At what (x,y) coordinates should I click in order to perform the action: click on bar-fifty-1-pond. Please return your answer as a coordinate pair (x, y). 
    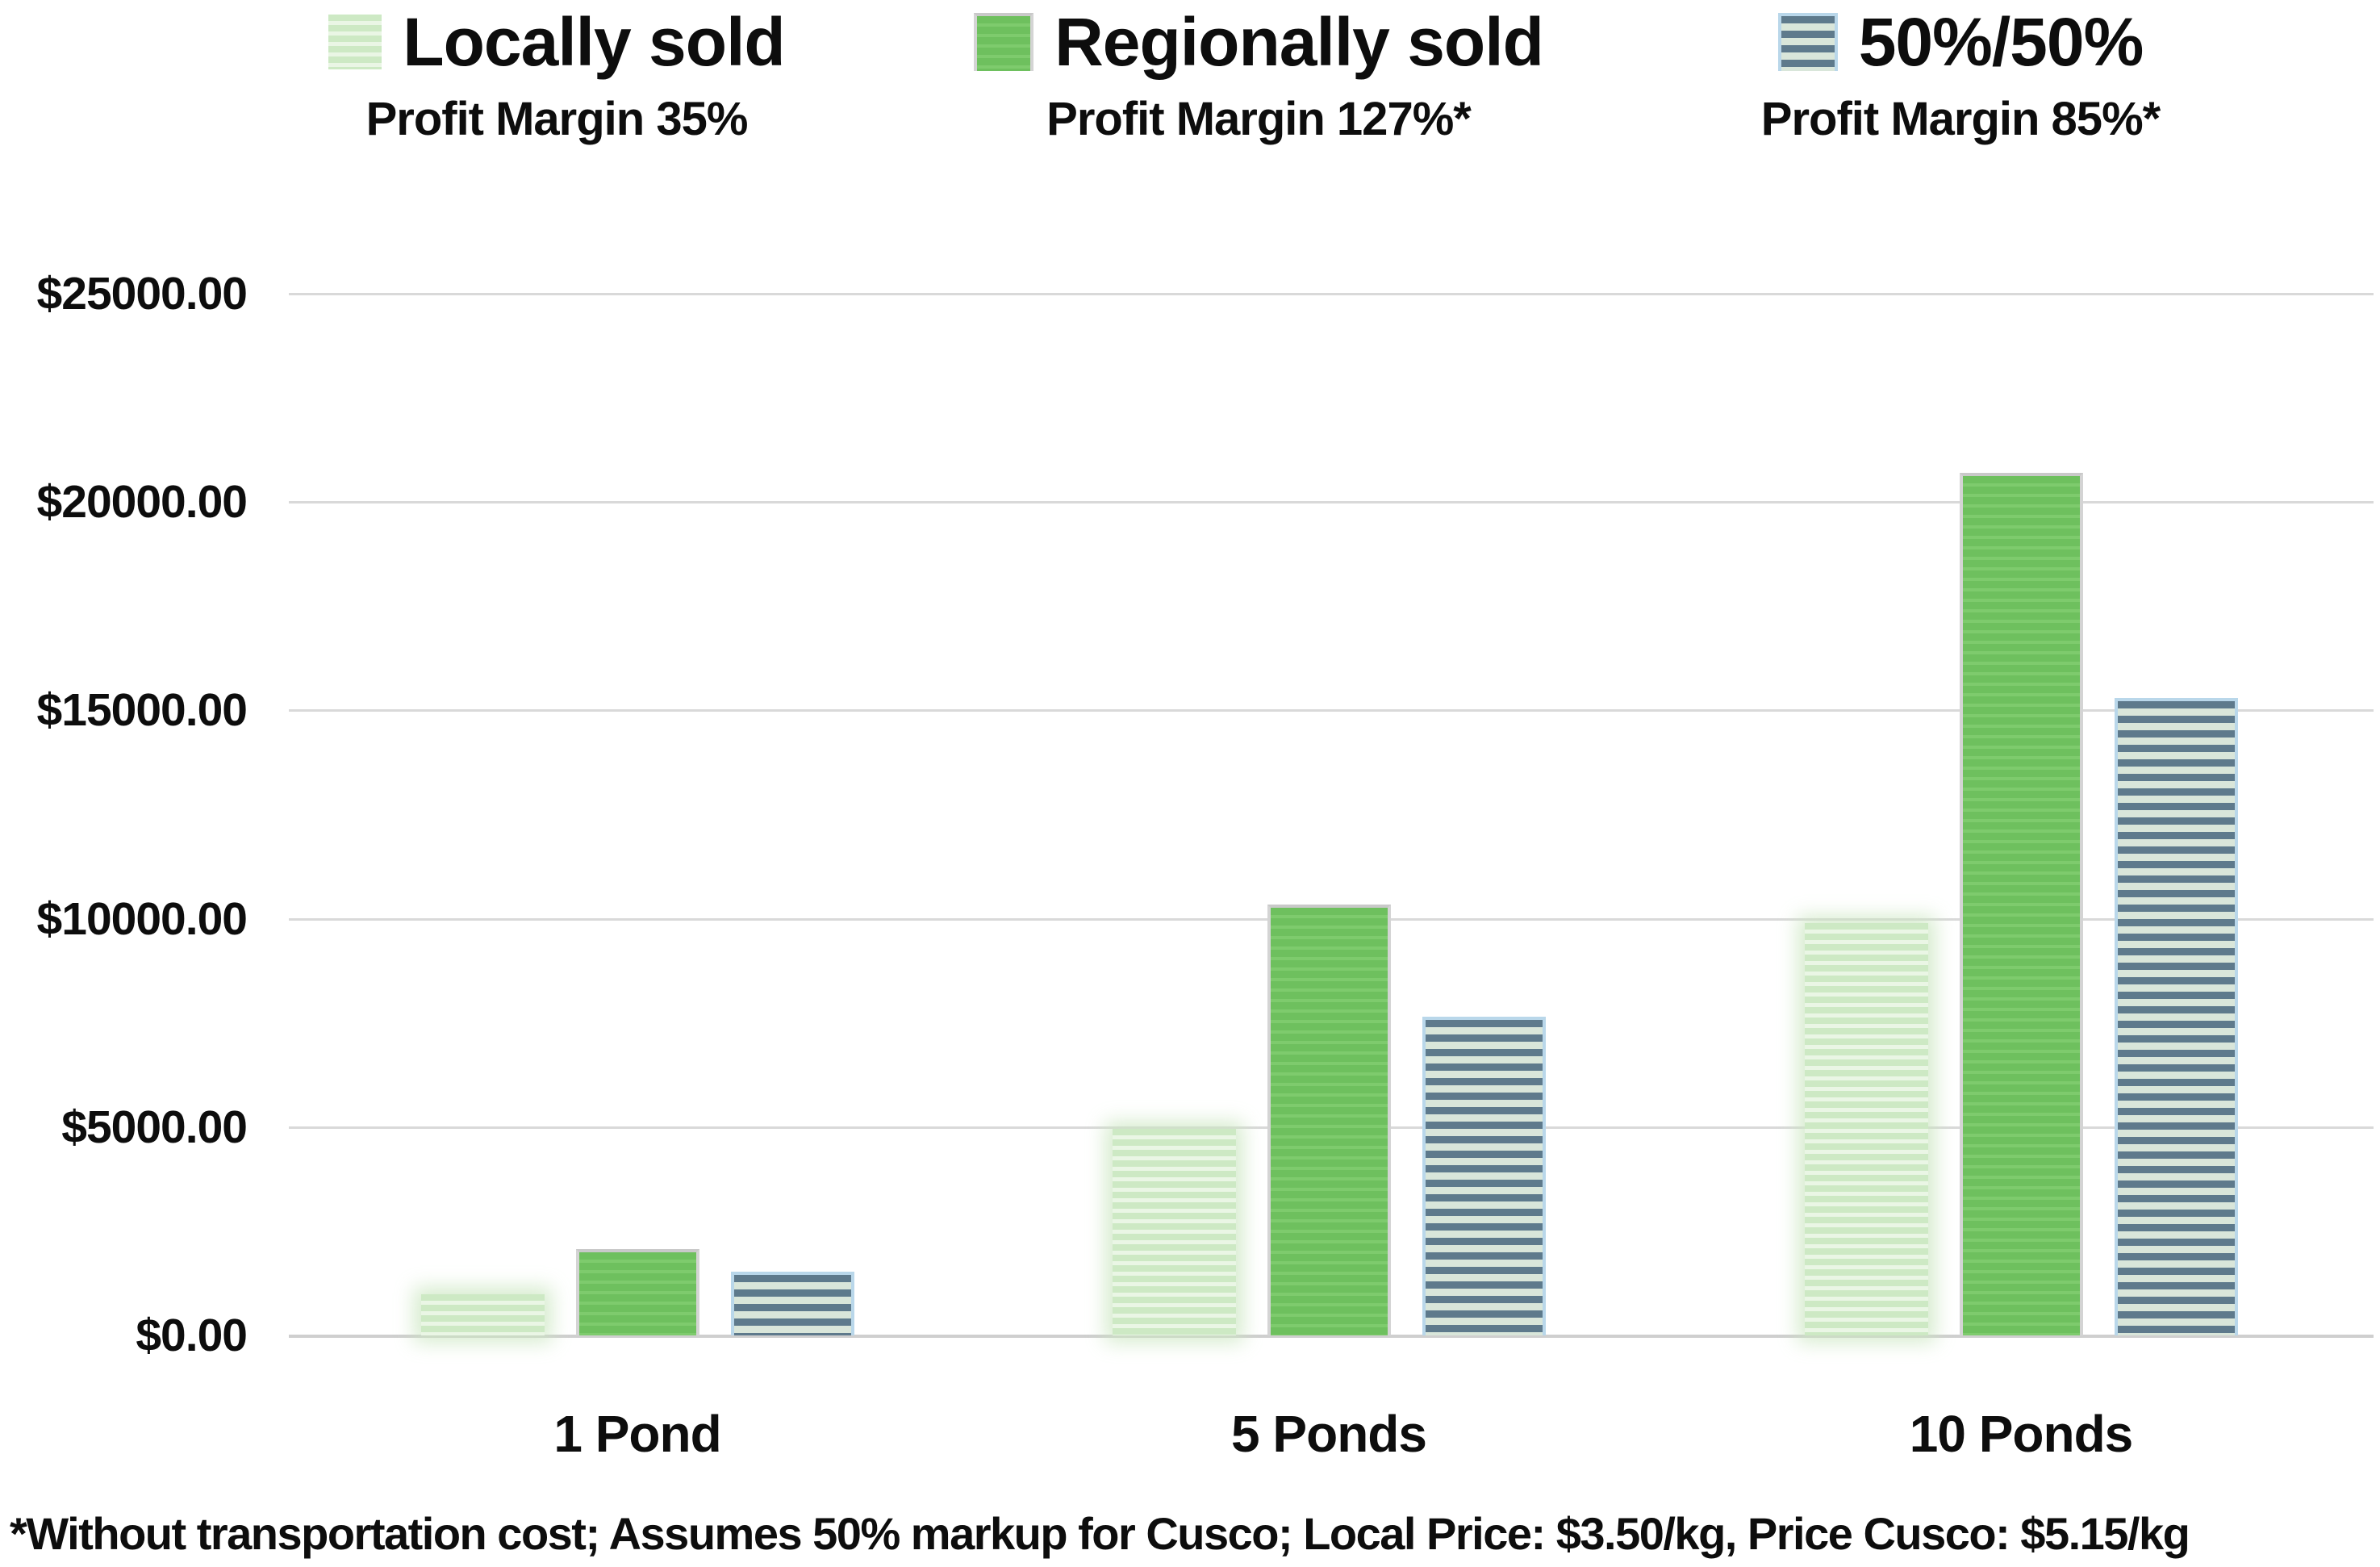
    Looking at the image, I should click on (793, 1303).